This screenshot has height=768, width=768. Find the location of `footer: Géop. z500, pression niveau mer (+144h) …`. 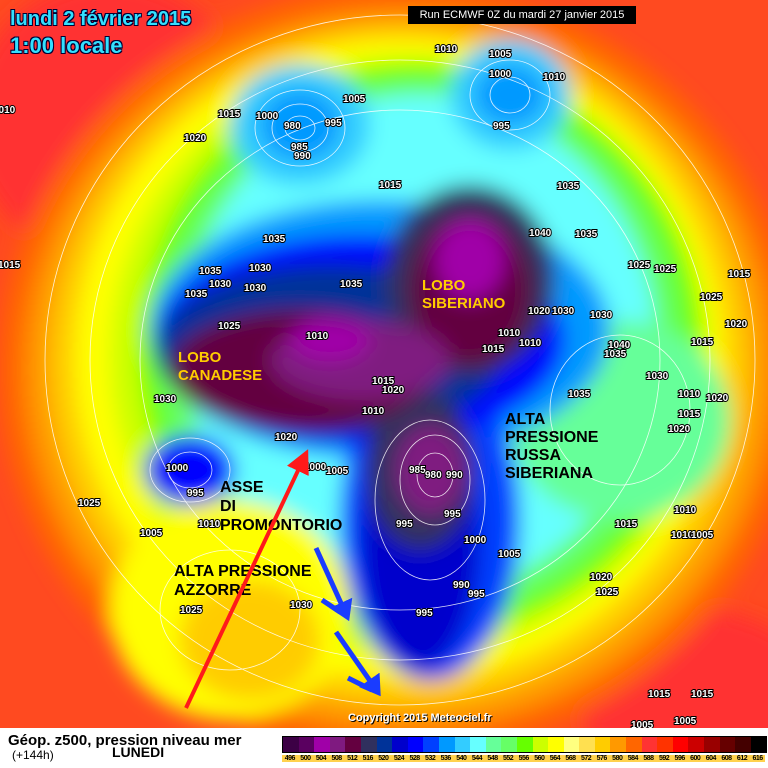

footer: Géop. z500, pression niveau mer (+144h) … is located at coordinates (384, 748).